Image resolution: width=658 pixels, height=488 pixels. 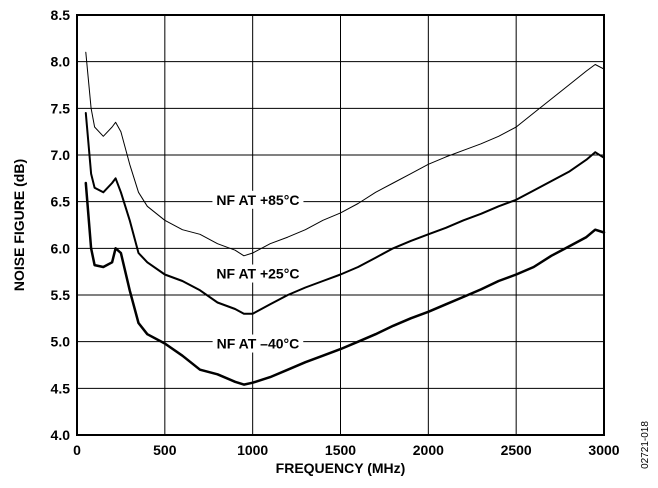 What do you see at coordinates (61, 388) in the screenshot?
I see `y-tick-label: 4.5` at bounding box center [61, 388].